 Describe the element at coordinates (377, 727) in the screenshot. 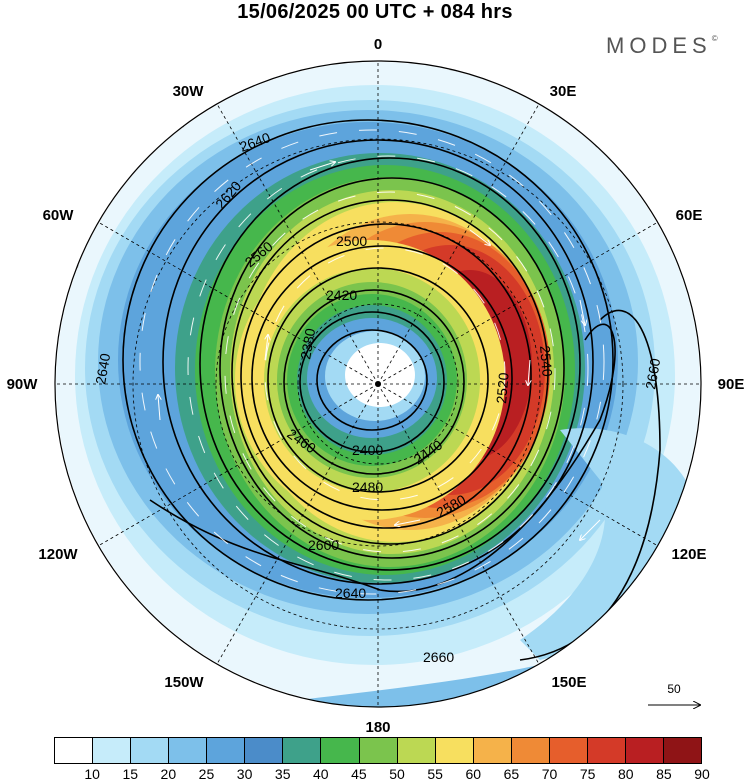

I see `lon-label-180: 180` at that location.